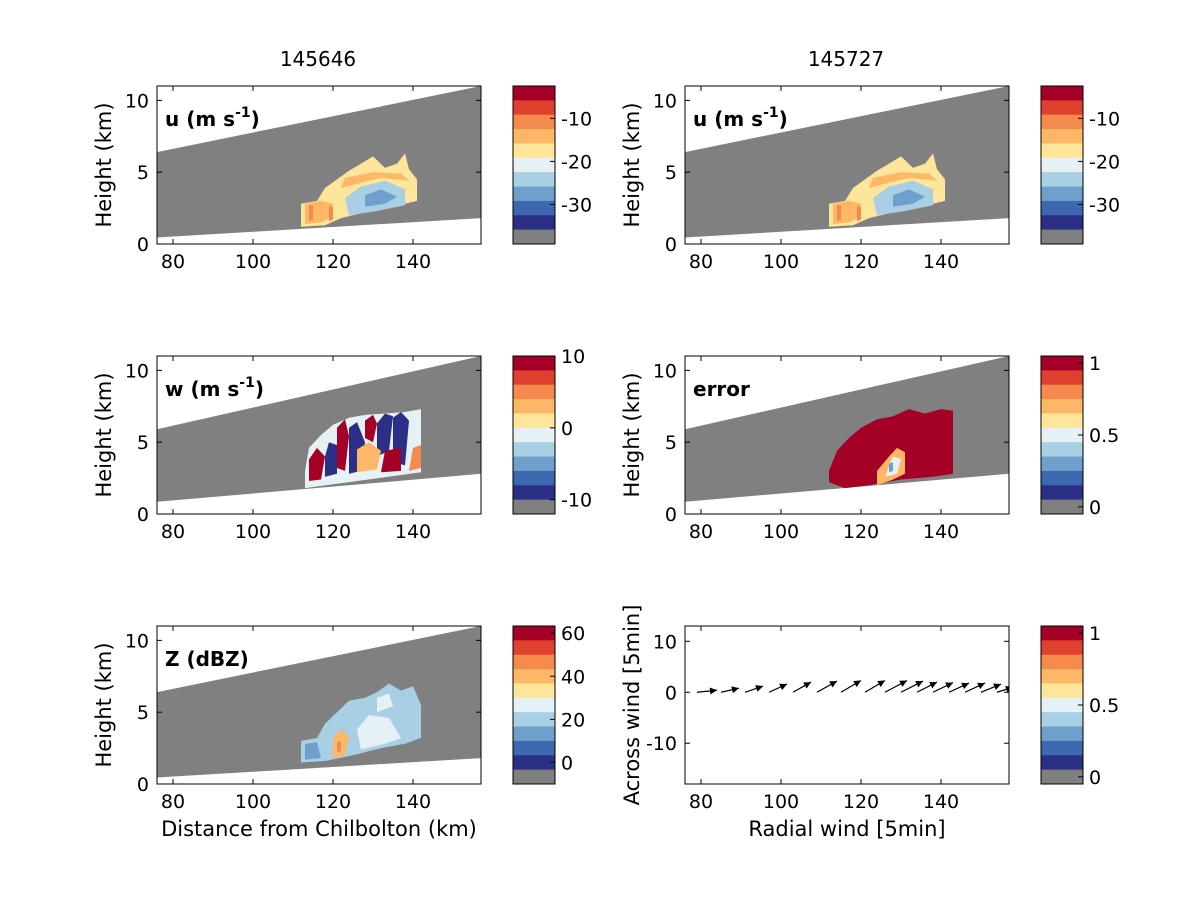 This screenshot has width=1200, height=900. What do you see at coordinates (903, 180) in the screenshot?
I see `u-field-upper` at bounding box center [903, 180].